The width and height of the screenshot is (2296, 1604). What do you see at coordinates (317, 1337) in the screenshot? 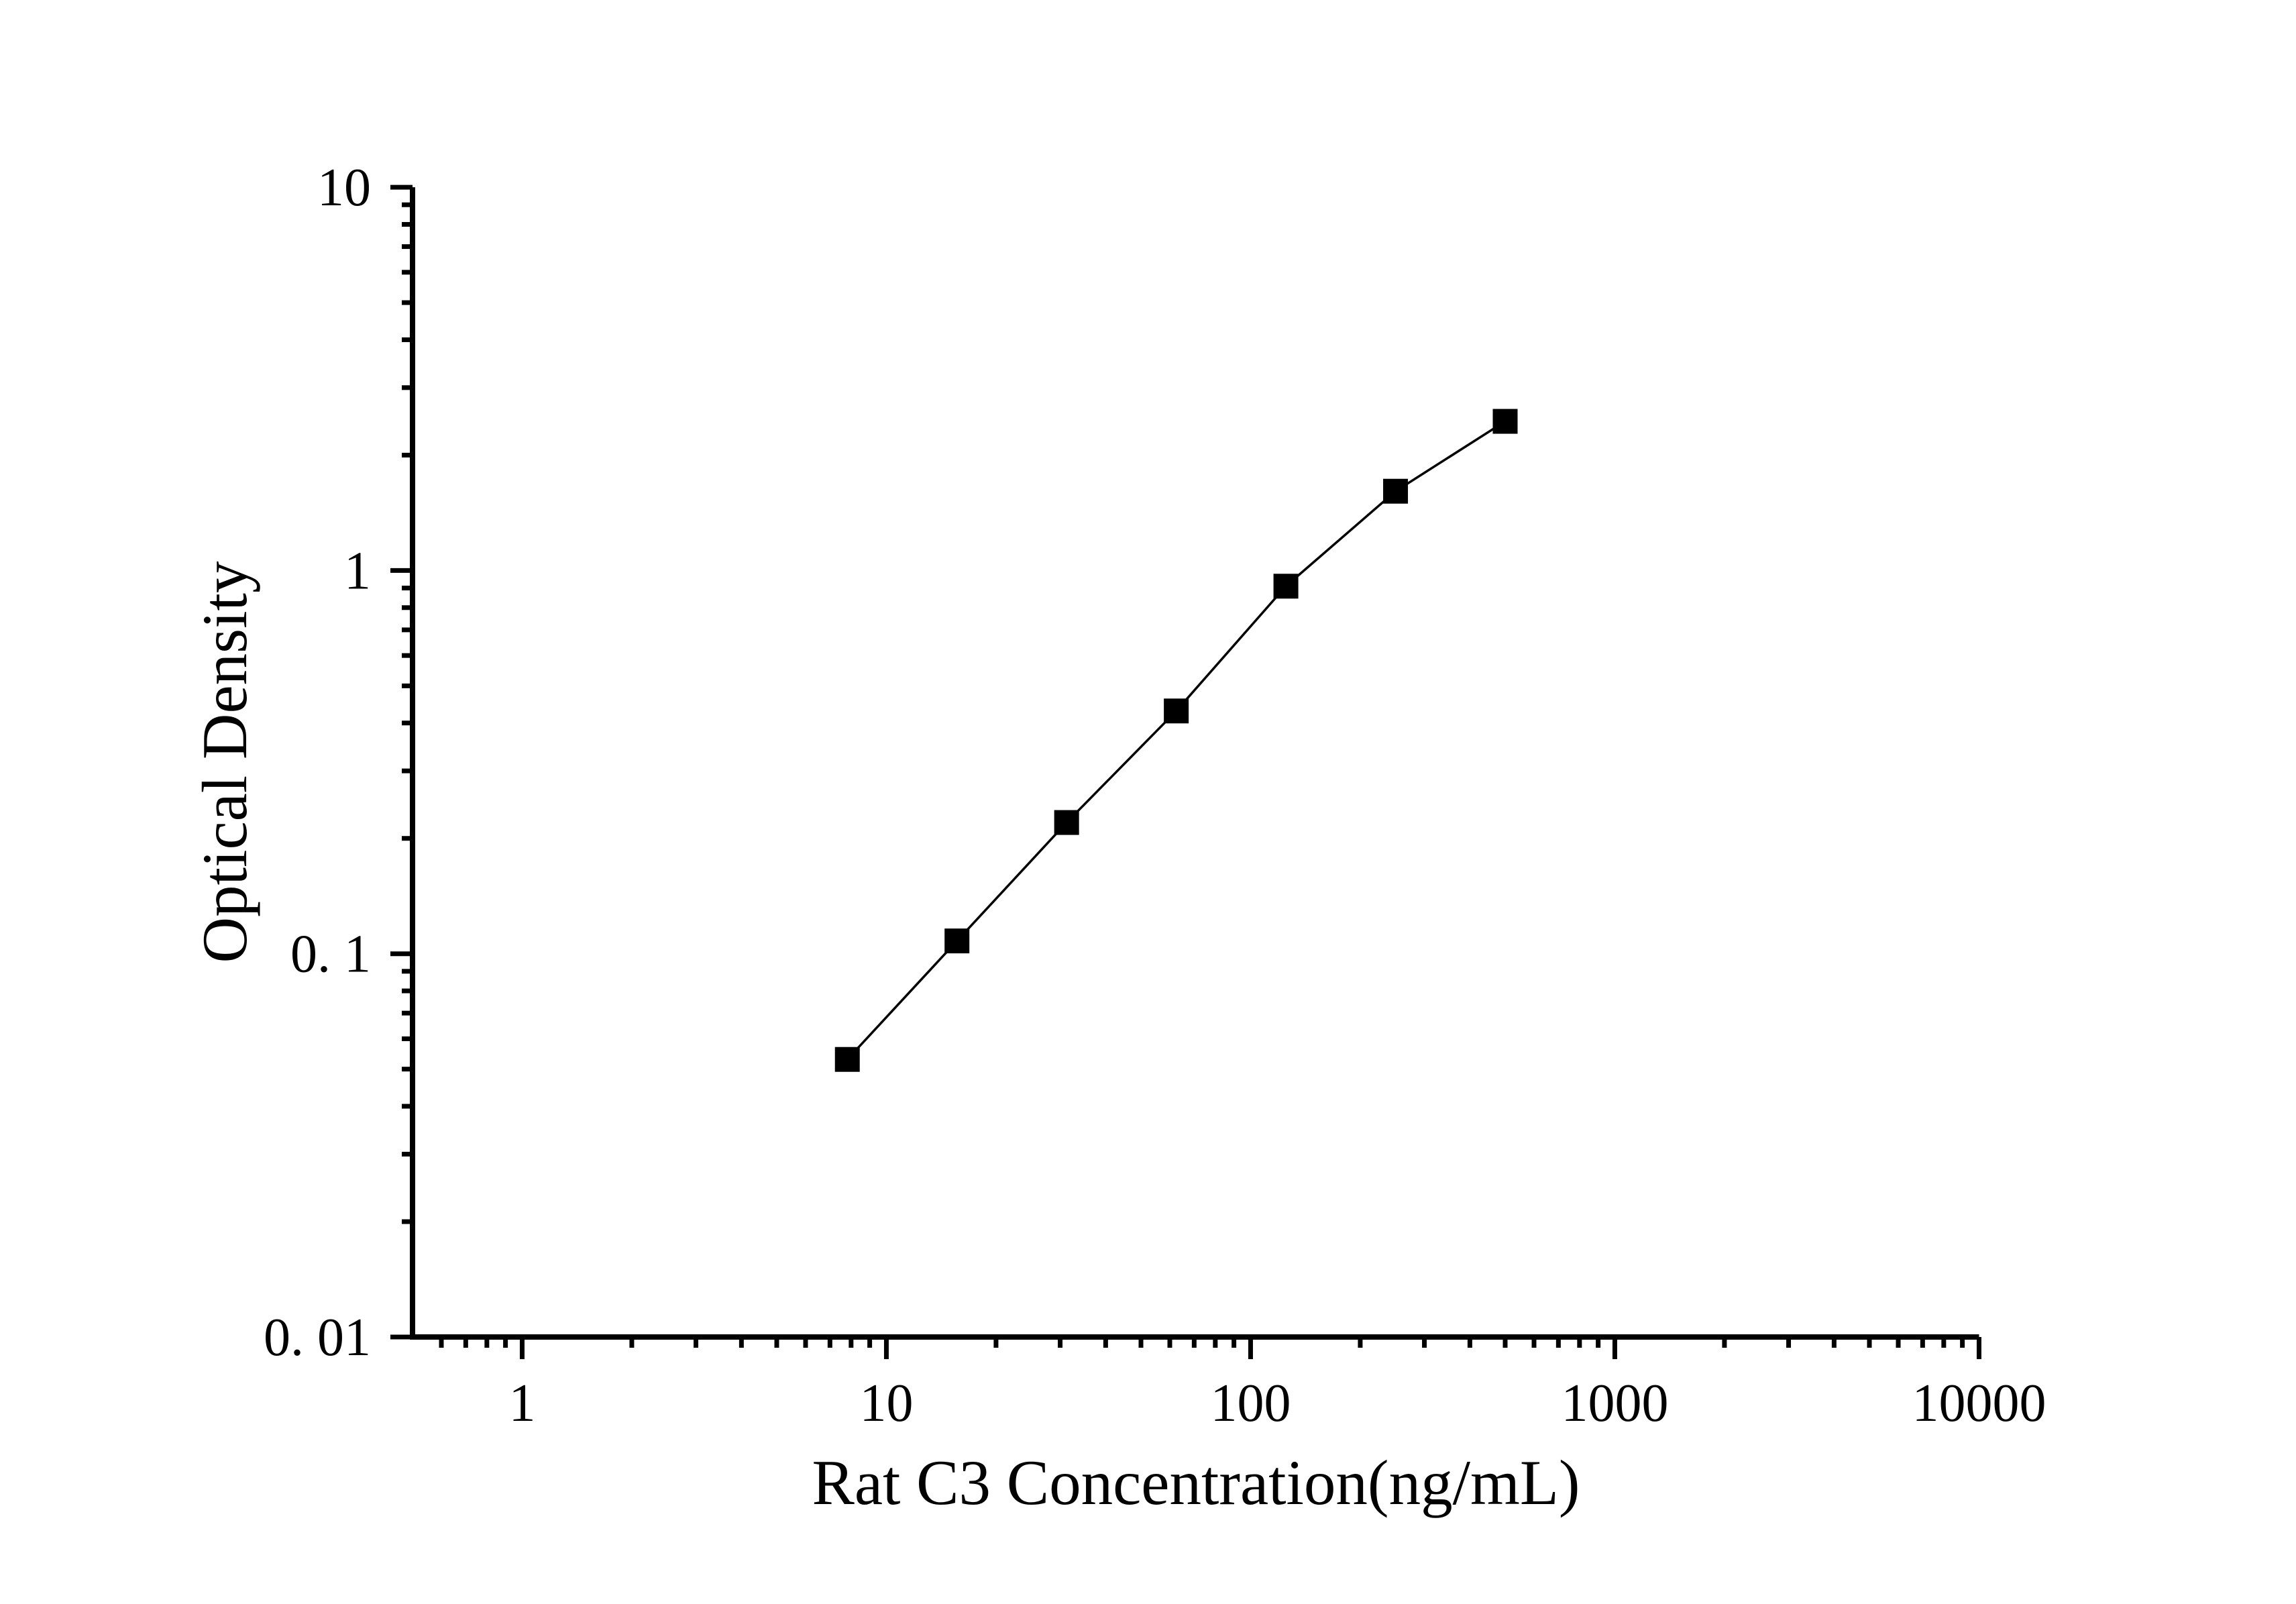
I see `y-tick-label: 0. 01` at bounding box center [317, 1337].